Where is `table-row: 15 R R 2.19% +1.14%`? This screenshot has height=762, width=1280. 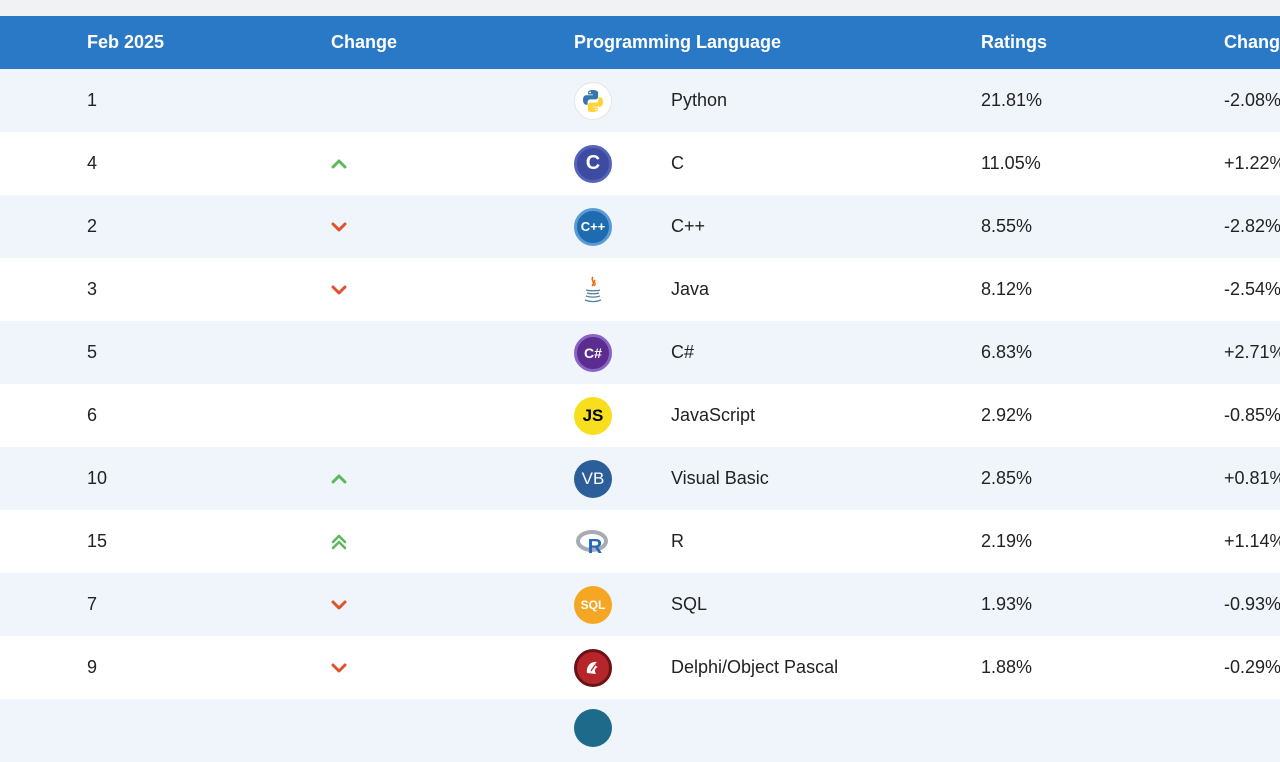 table-row: 15 R R 2.19% +1.14% is located at coordinates (640, 541).